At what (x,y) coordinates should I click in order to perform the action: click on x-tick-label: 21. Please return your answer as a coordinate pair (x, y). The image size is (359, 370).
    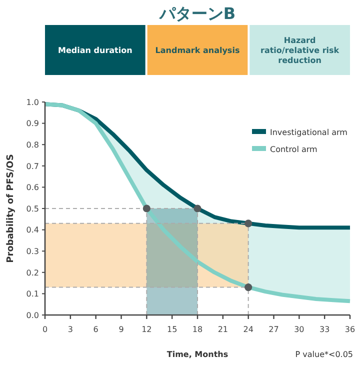
    Looking at the image, I should click on (223, 329).